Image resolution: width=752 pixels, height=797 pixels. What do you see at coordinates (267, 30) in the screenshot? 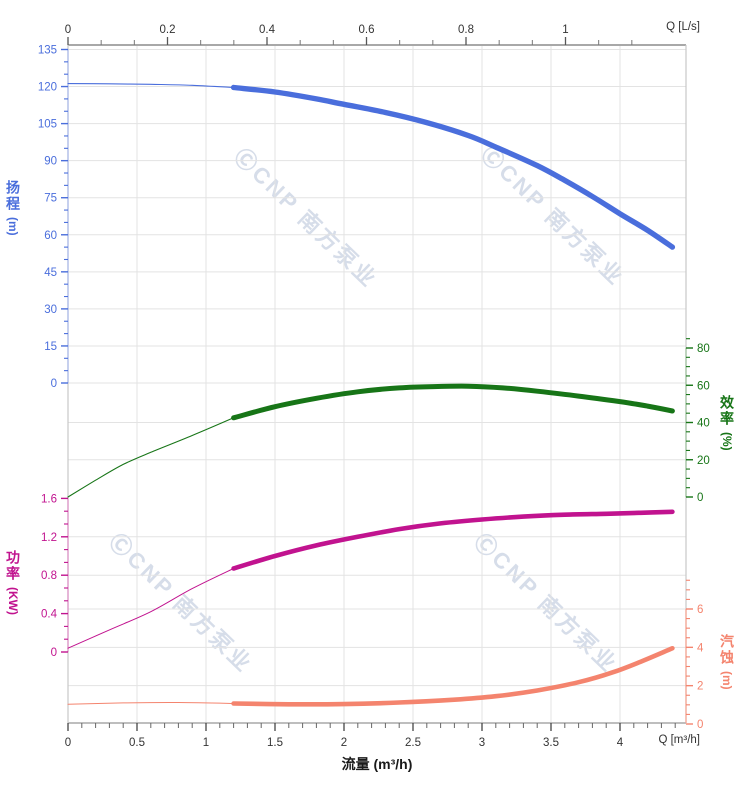
I see `top-axis-tick-label: 0.4` at bounding box center [267, 30].